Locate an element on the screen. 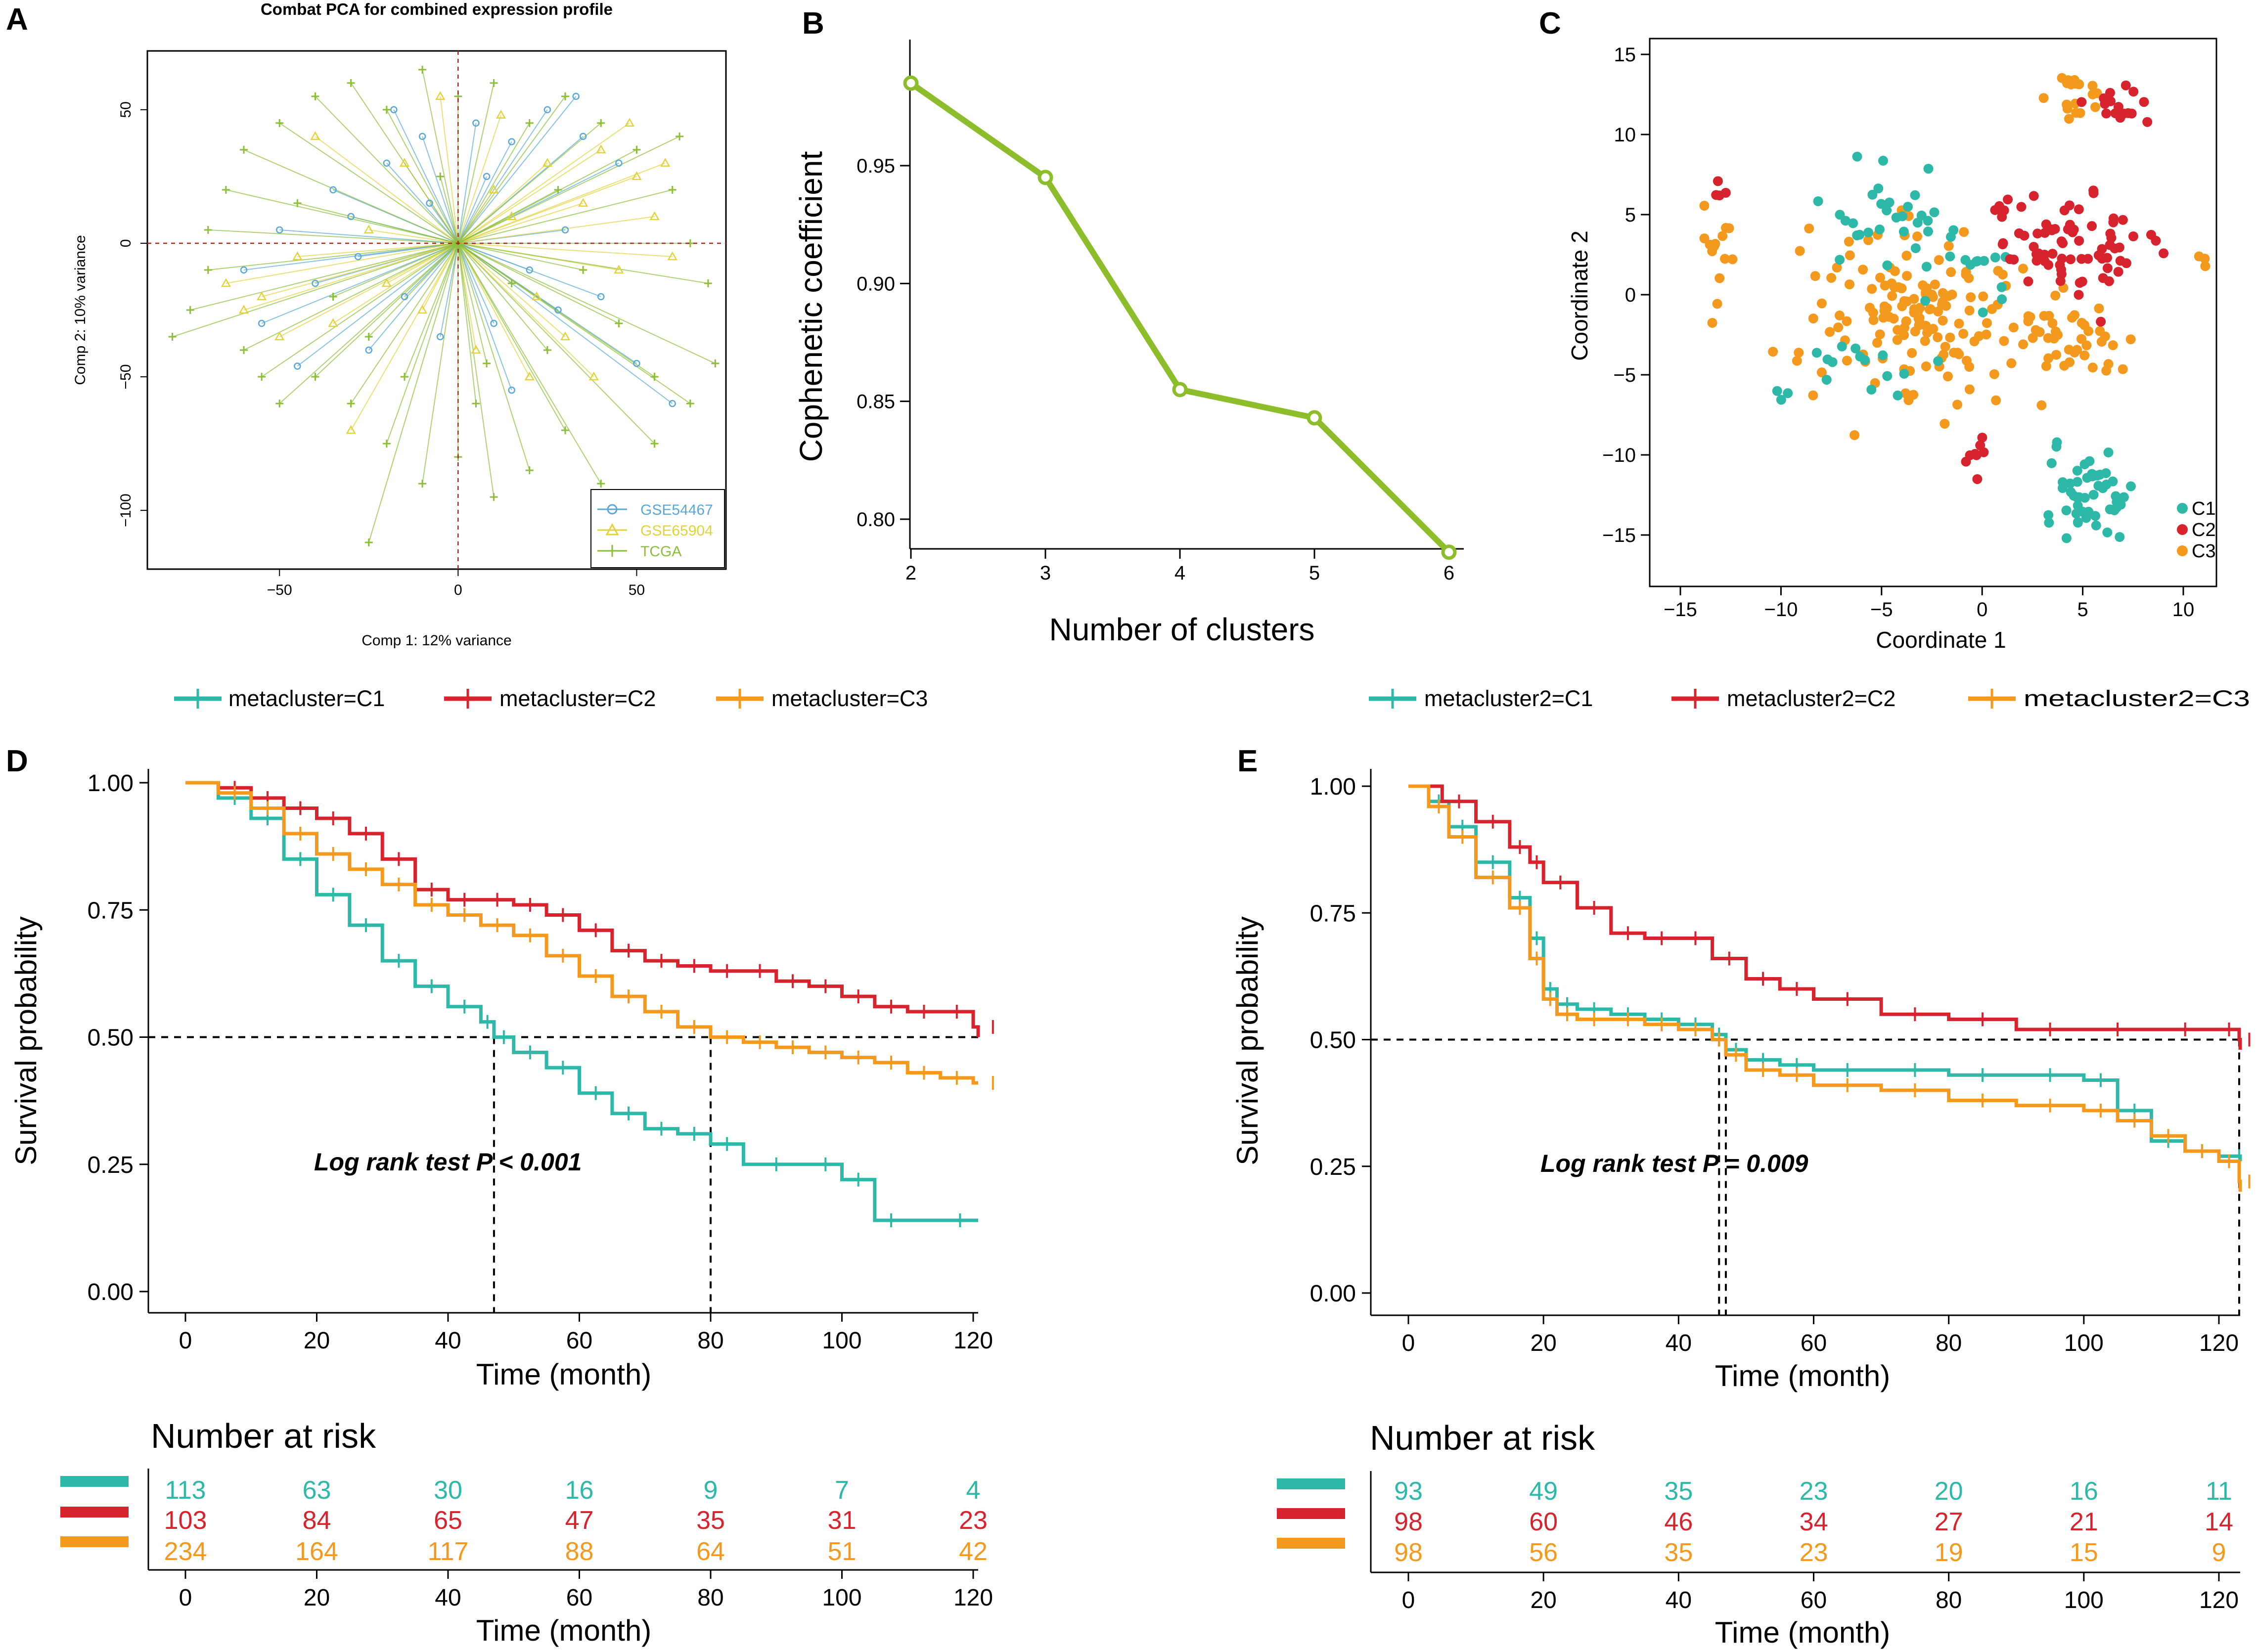  risk-count-c2: 47 is located at coordinates (579, 1520).